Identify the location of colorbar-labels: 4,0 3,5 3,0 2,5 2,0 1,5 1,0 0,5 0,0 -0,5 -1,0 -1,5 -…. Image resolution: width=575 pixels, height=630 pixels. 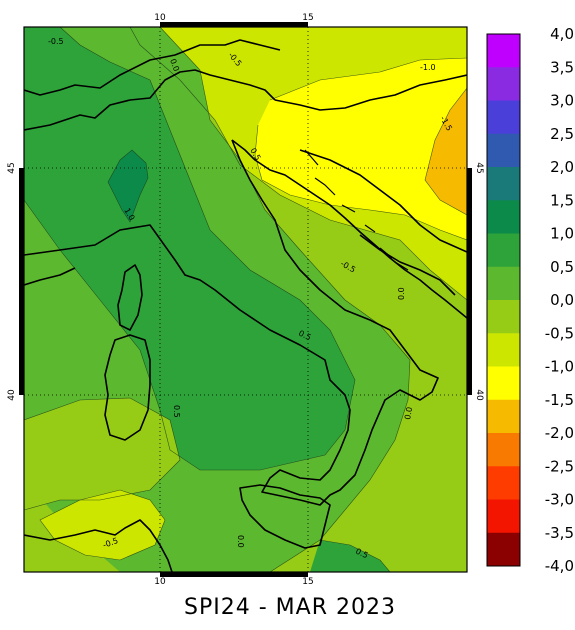
(559, 300).